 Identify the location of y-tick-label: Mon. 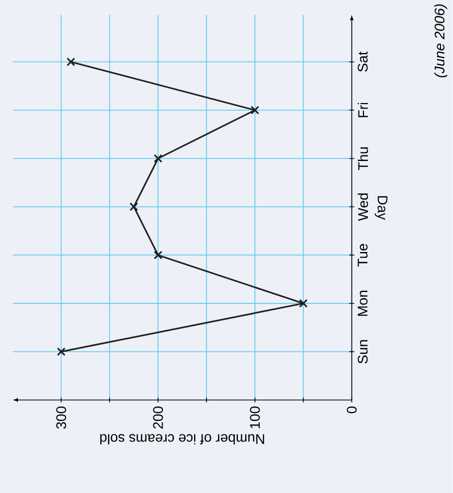
(363, 303).